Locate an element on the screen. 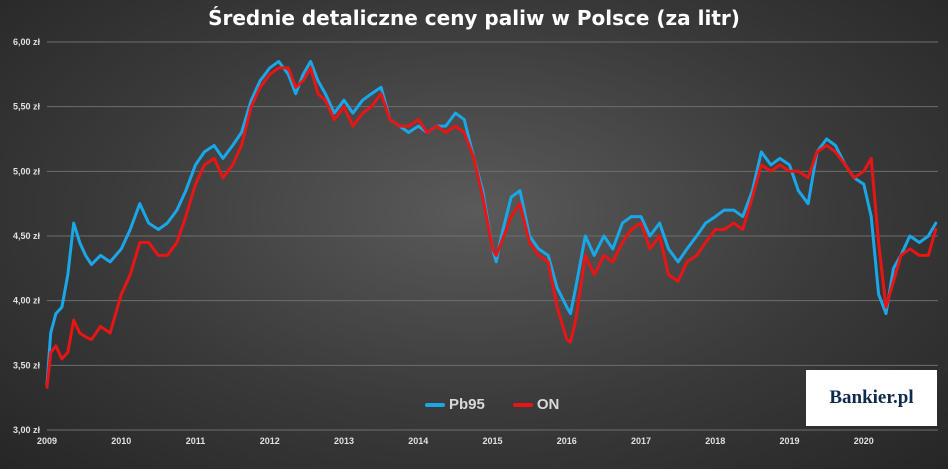 The image size is (948, 469). x-tick-label-6: 2015 is located at coordinates (492, 441).